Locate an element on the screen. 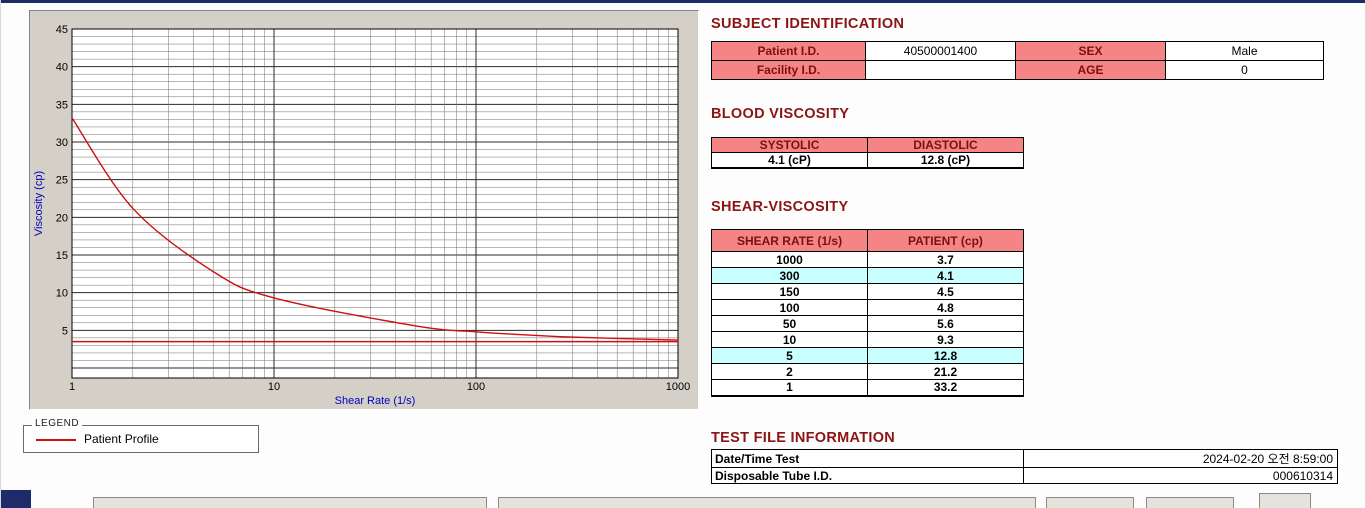  table-row: 1 33.2 is located at coordinates (867, 387).